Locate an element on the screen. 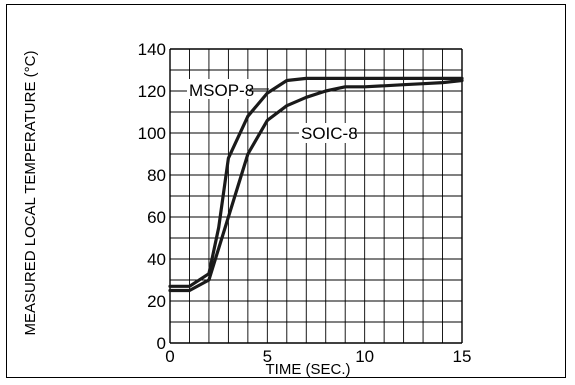 The image size is (575, 385). x-tick-label: 10 is located at coordinates (364, 356).